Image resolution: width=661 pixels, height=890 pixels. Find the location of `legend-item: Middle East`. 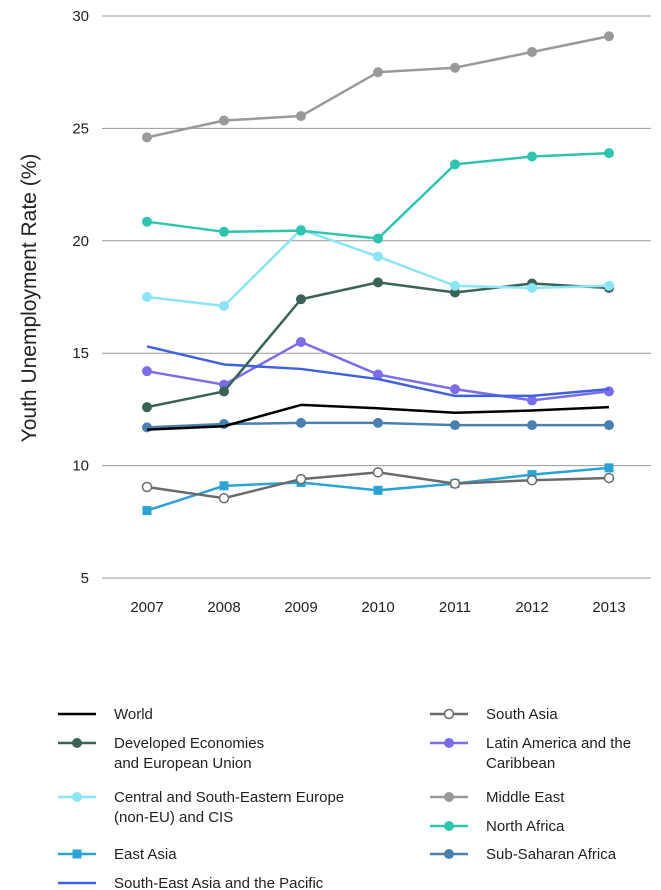

legend-item: Middle East is located at coordinates (497, 797).